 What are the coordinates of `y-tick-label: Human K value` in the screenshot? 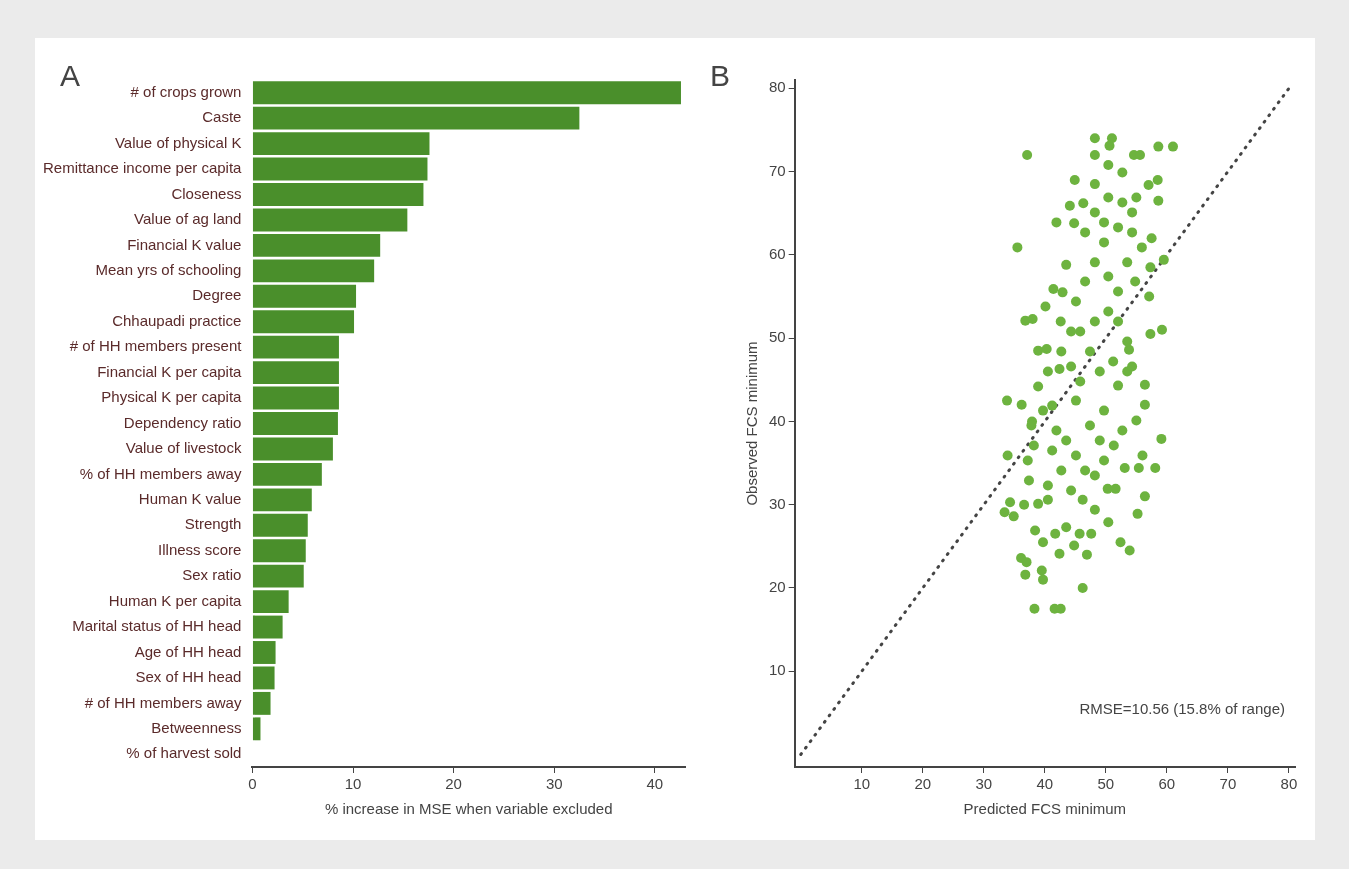 It's located at (190, 498).